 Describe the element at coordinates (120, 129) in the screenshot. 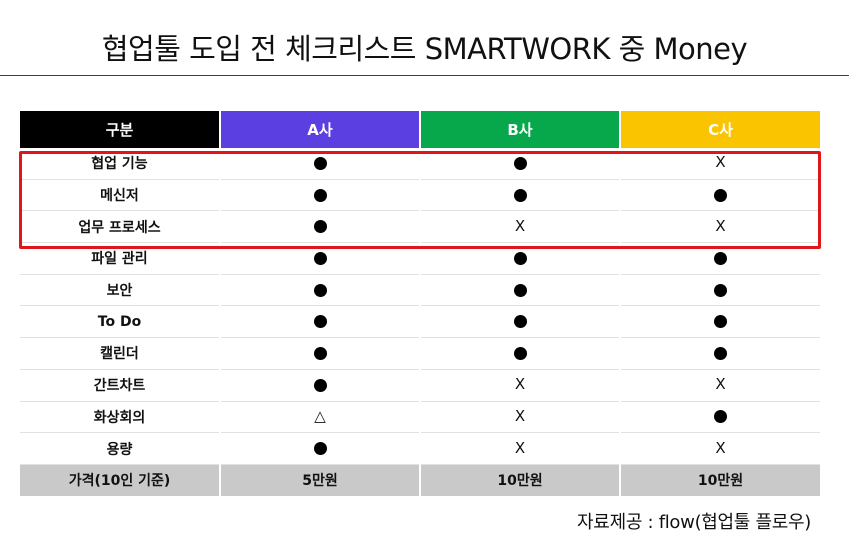

I see `header-category: 구분` at that location.